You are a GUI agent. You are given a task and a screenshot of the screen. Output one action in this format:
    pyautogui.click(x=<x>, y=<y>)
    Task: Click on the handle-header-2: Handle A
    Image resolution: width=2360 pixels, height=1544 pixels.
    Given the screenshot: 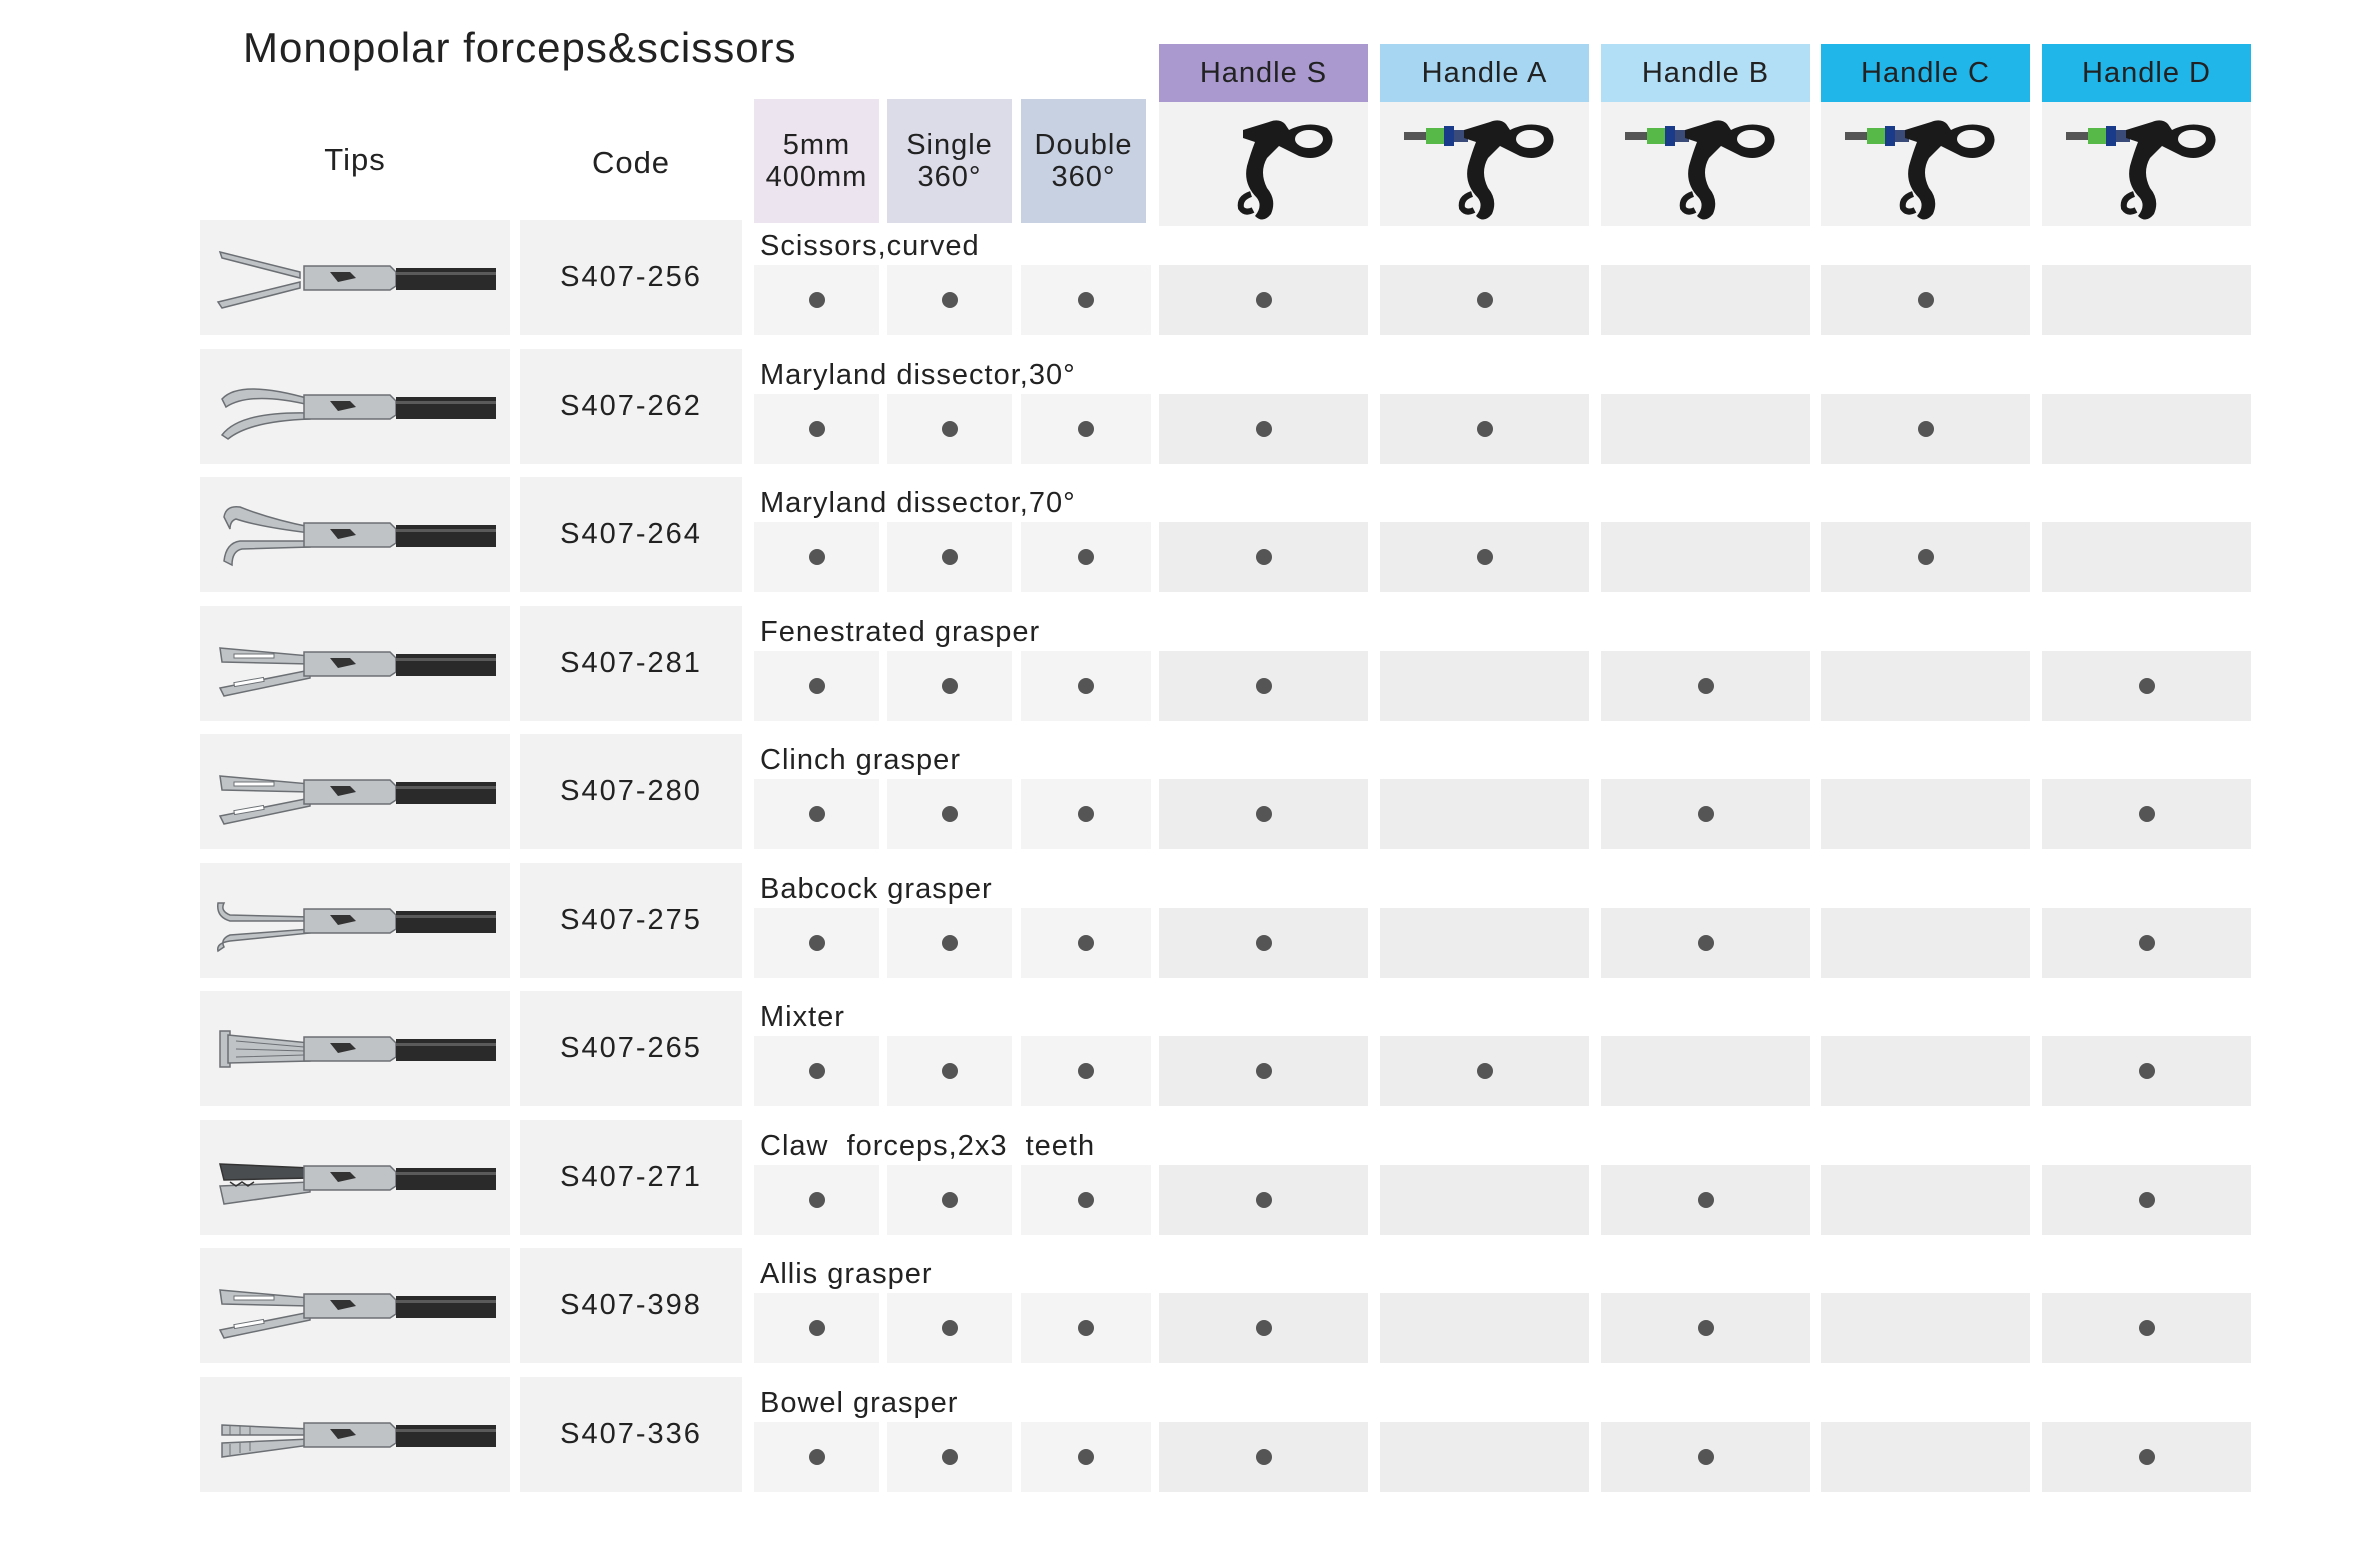 What is the action you would take?
    pyautogui.click(x=1484, y=73)
    